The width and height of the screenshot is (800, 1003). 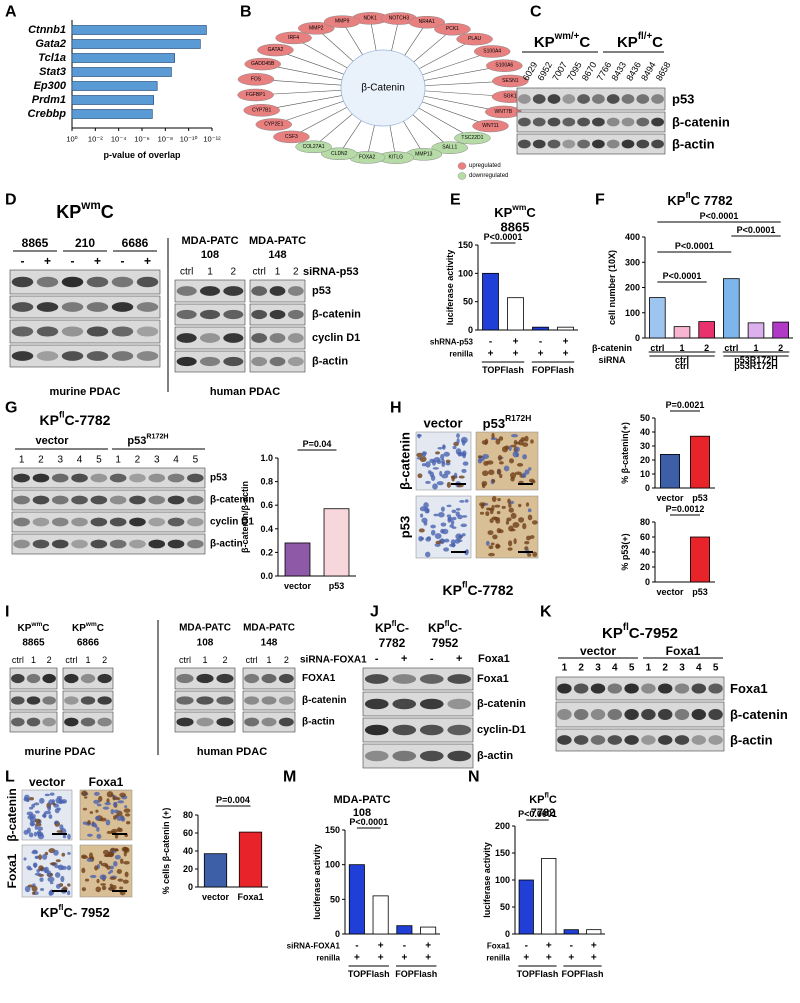 What do you see at coordinates (462, 166) in the screenshot?
I see `legend-swatch` at bounding box center [462, 166].